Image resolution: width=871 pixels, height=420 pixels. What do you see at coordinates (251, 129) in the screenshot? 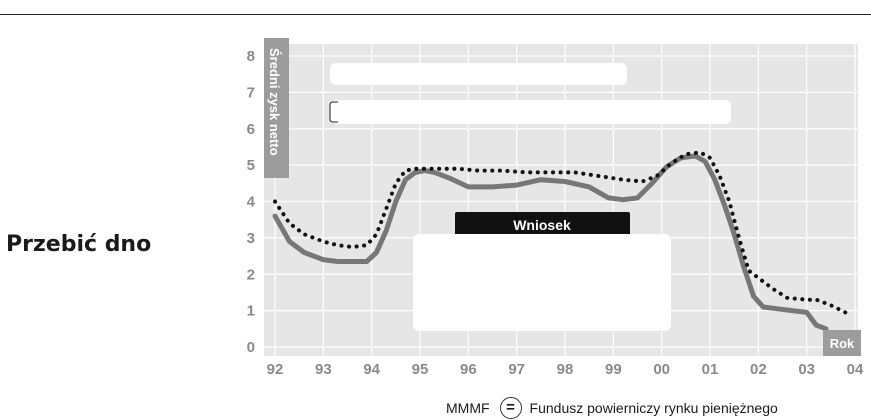
I see `y-tick-label: 6` at bounding box center [251, 129].